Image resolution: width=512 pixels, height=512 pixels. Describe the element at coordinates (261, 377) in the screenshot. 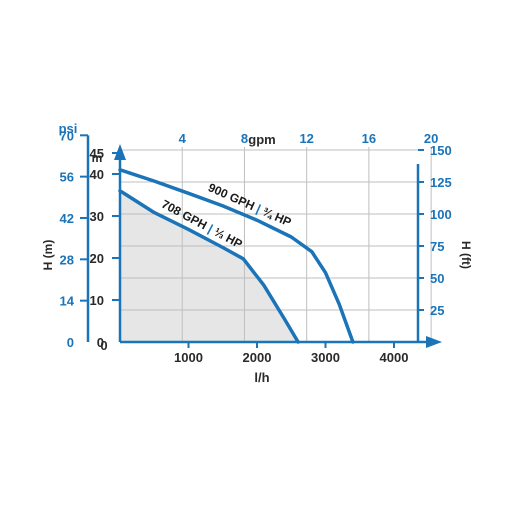

I see `lh-axis-title: l/h` at that location.